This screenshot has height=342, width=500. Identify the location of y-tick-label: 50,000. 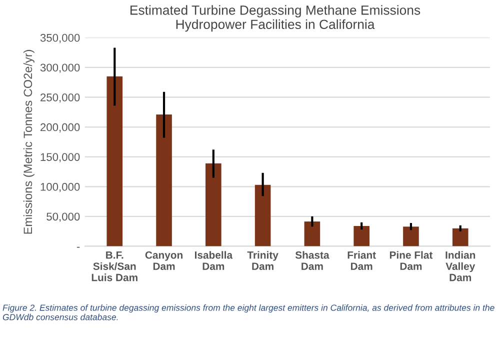
(63, 217).